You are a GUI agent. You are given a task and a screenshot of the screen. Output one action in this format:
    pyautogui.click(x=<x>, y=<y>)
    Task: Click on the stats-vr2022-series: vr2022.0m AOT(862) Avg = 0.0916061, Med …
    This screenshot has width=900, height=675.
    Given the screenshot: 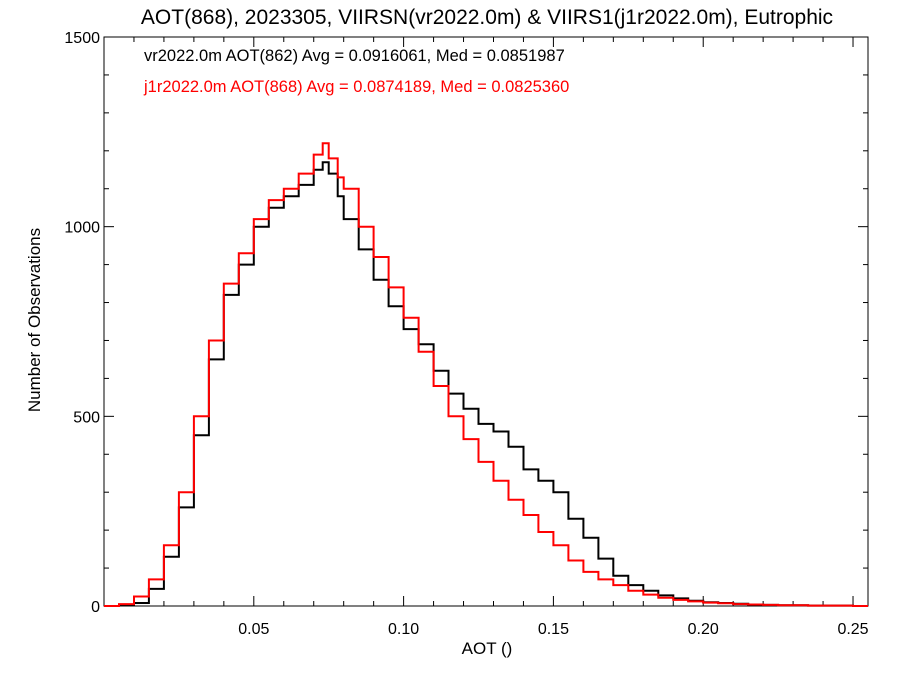 What is the action you would take?
    pyautogui.click(x=354, y=56)
    